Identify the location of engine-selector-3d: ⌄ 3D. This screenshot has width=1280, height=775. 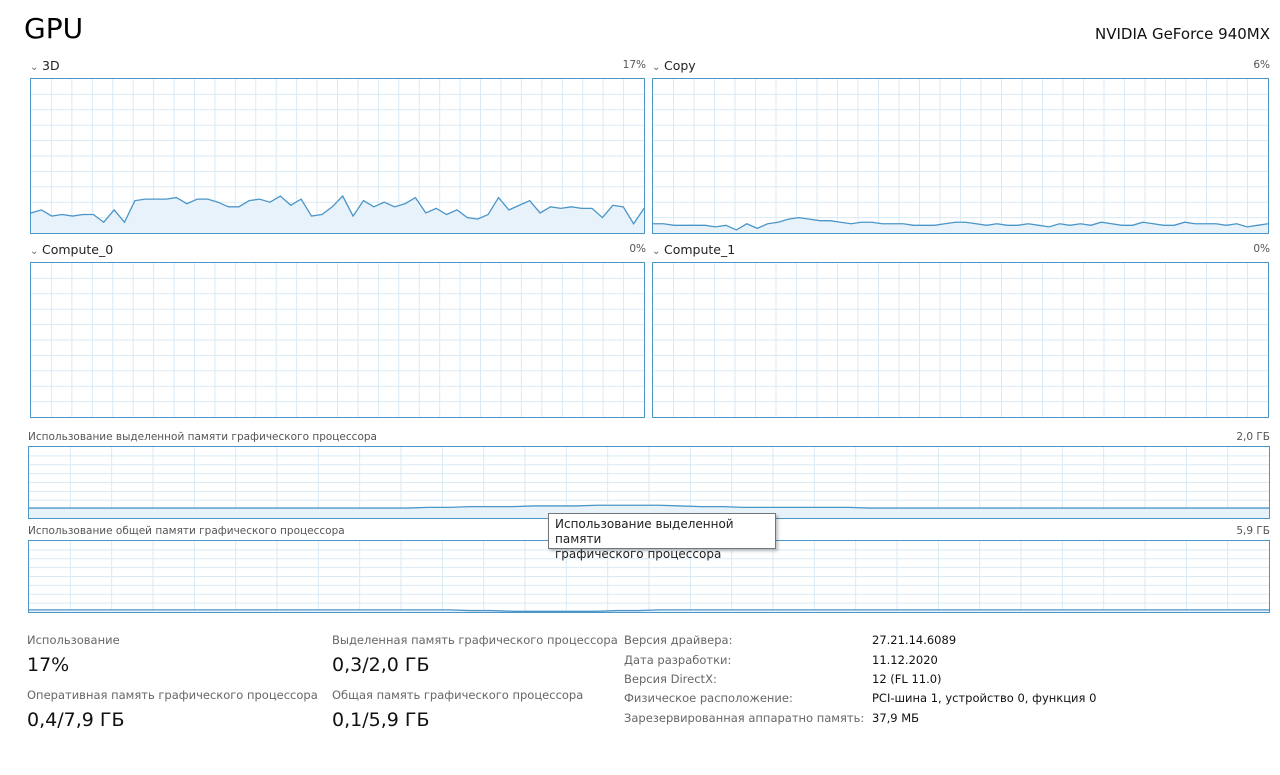
(45, 65).